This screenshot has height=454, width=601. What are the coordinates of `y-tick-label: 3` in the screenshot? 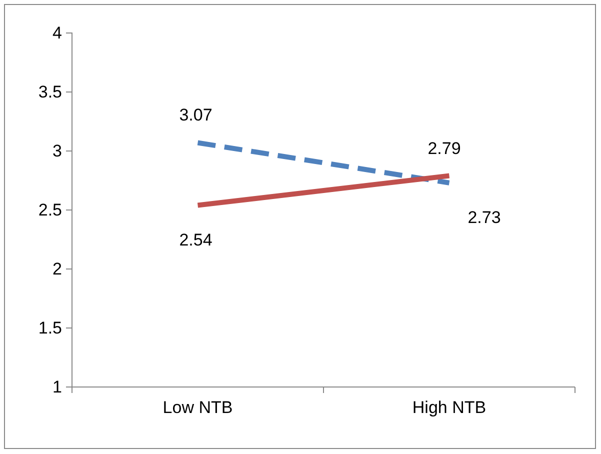 It's located at (57, 150).